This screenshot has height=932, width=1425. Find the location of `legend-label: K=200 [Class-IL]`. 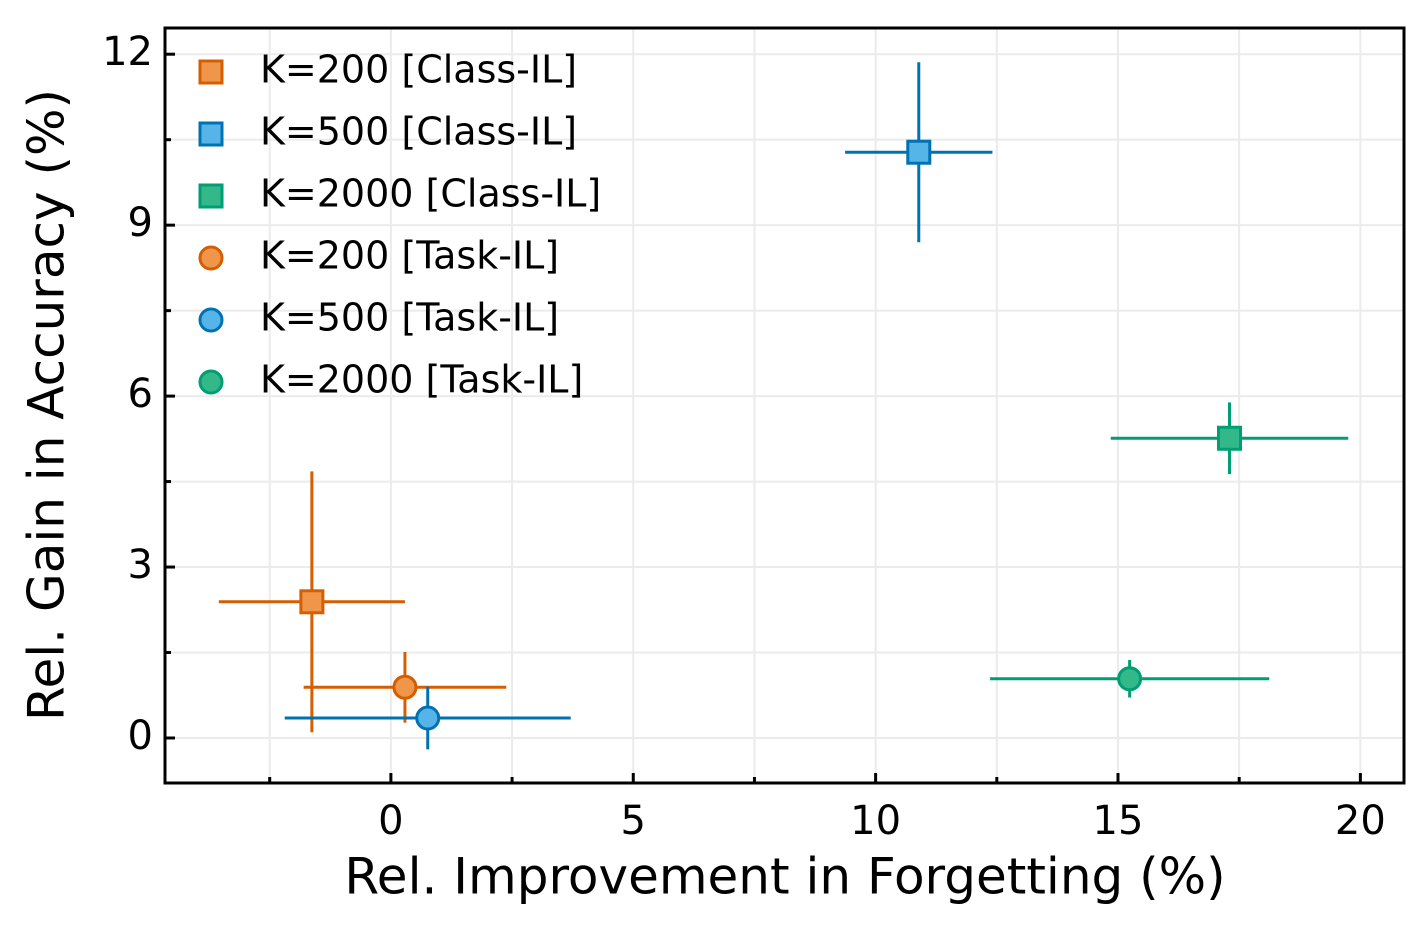

legend-label: K=200 [Class-IL] is located at coordinates (418, 70).